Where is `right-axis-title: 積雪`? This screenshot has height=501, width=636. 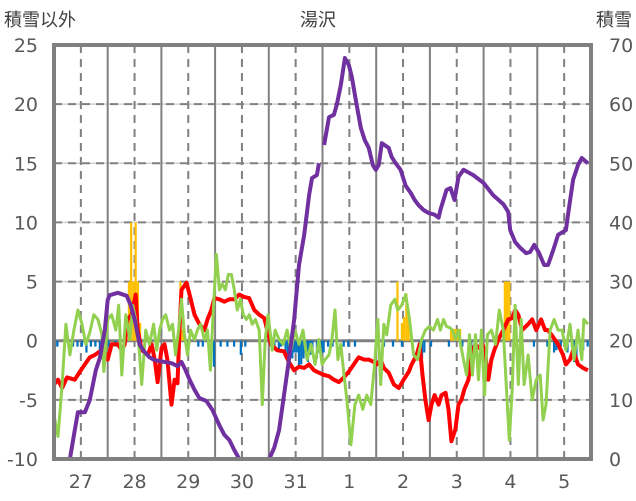 right-axis-title: 積雪 is located at coordinates (614, 20).